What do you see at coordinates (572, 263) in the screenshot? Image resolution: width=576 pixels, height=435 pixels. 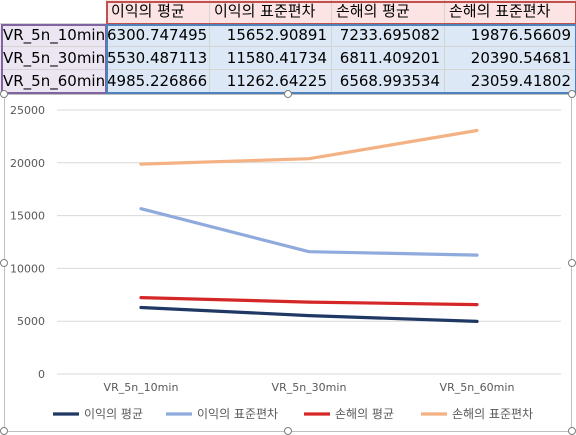 I see `resize-handle-middle-right` at bounding box center [572, 263].